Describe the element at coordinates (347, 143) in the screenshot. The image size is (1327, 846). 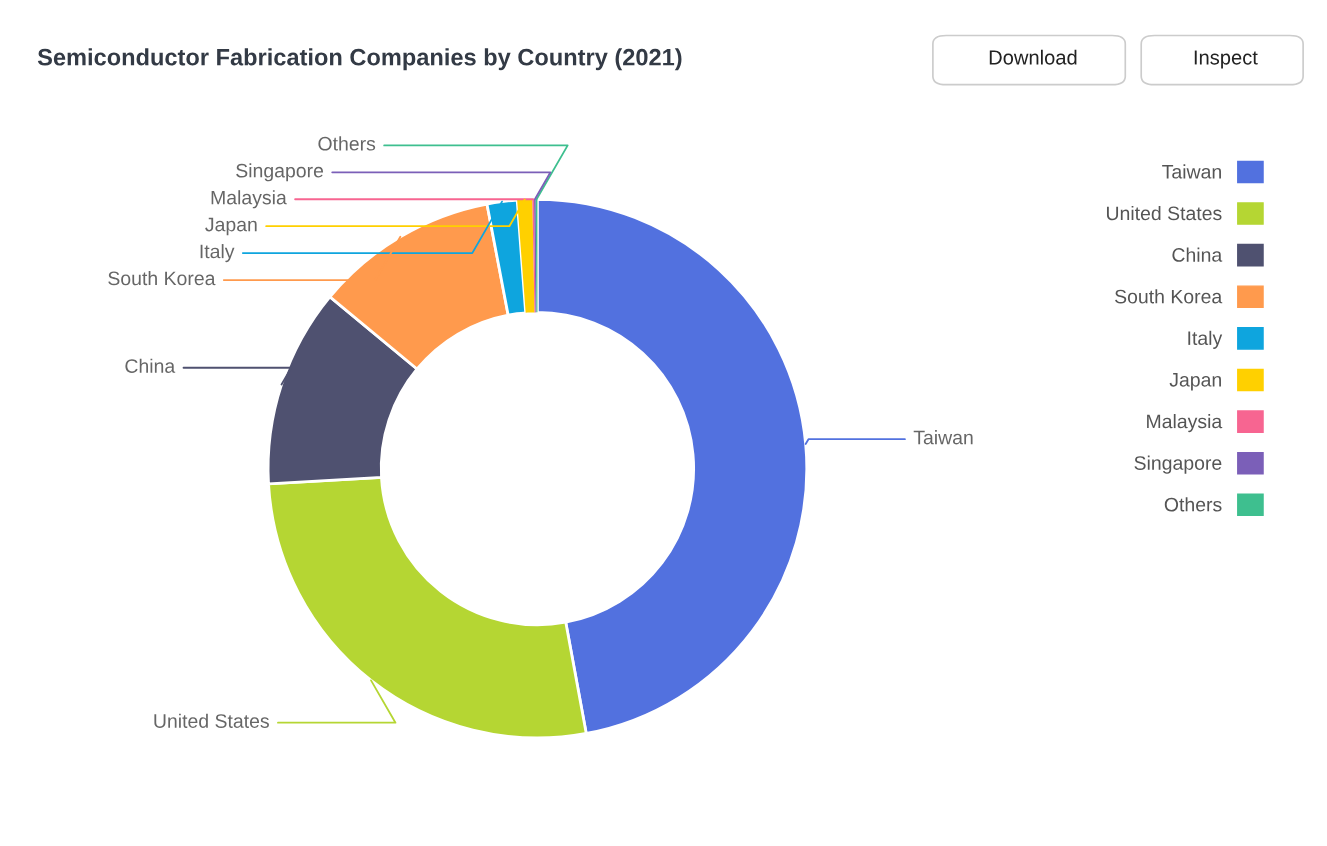
I see `slice-label: Others` at that location.